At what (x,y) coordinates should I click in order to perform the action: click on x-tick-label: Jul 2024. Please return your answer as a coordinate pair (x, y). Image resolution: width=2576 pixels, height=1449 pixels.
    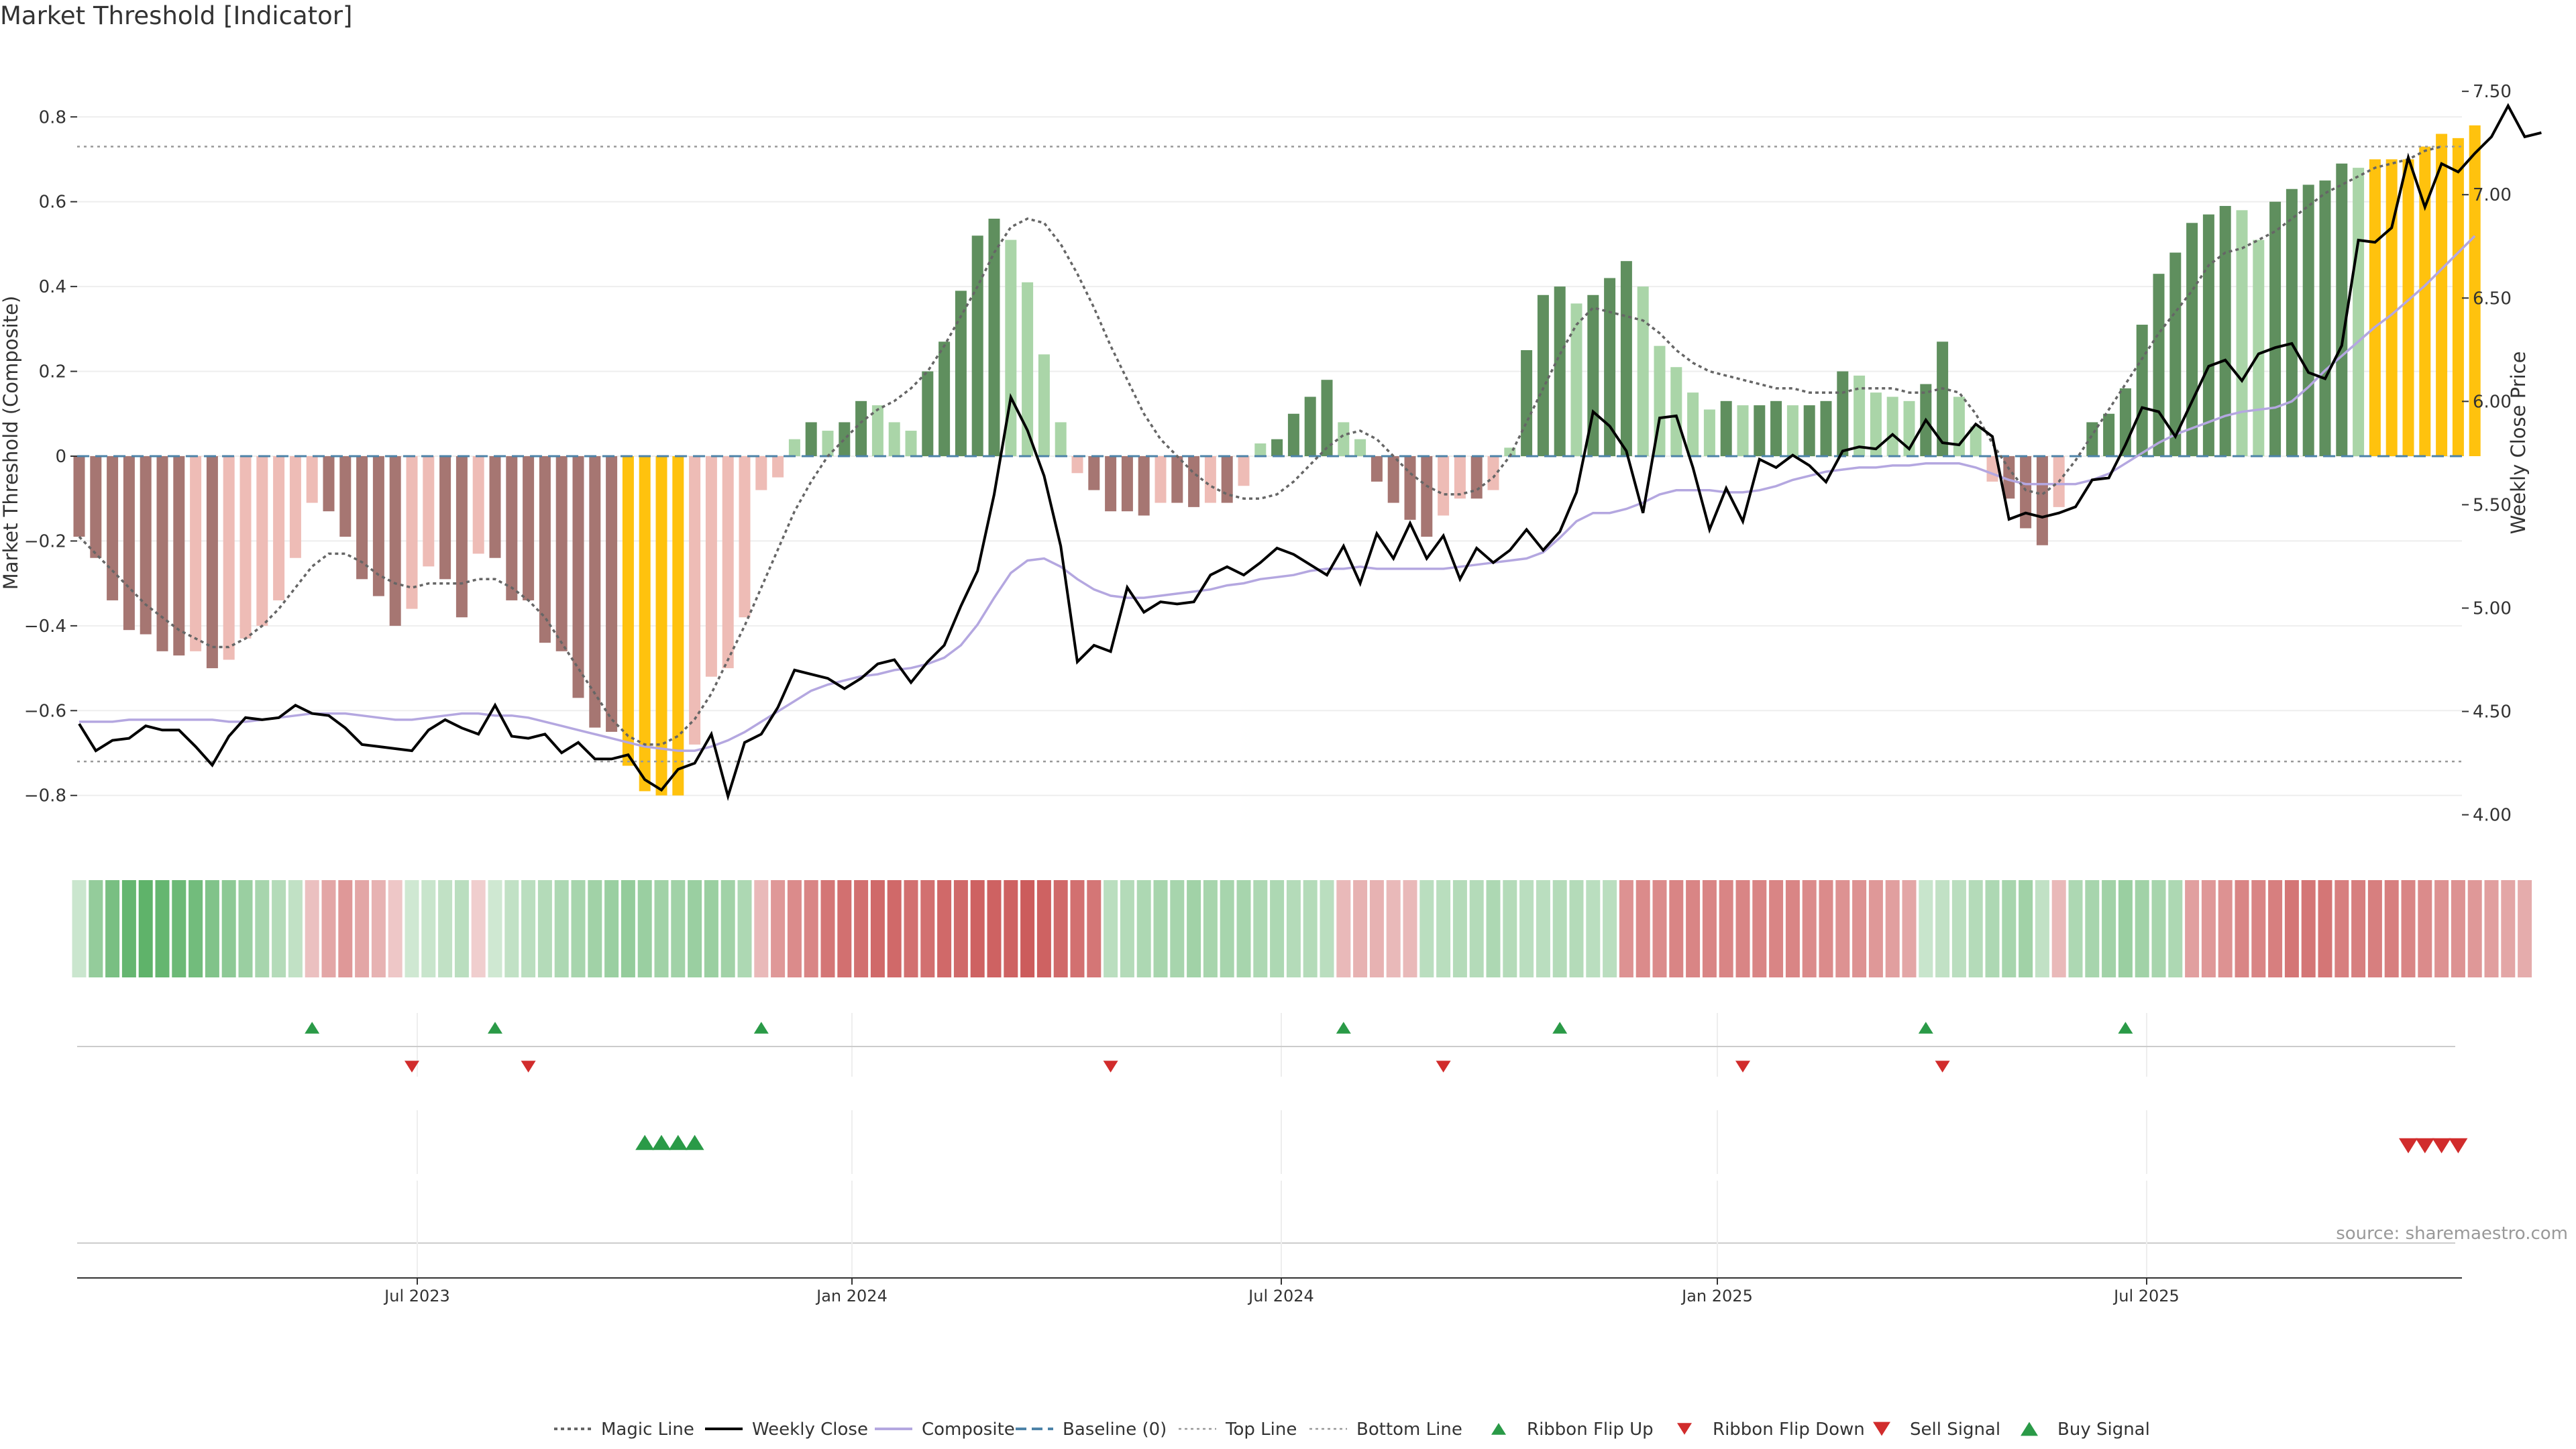
    Looking at the image, I should click on (1280, 1296).